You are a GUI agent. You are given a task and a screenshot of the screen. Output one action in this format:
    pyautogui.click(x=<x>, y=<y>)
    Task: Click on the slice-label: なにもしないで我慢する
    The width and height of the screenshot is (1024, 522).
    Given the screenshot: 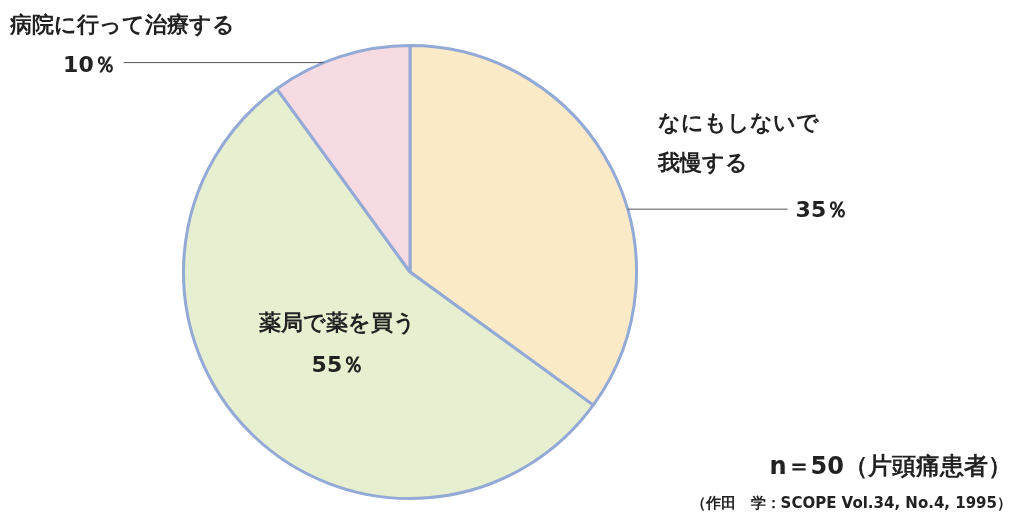 What is the action you would take?
    pyautogui.click(x=737, y=142)
    